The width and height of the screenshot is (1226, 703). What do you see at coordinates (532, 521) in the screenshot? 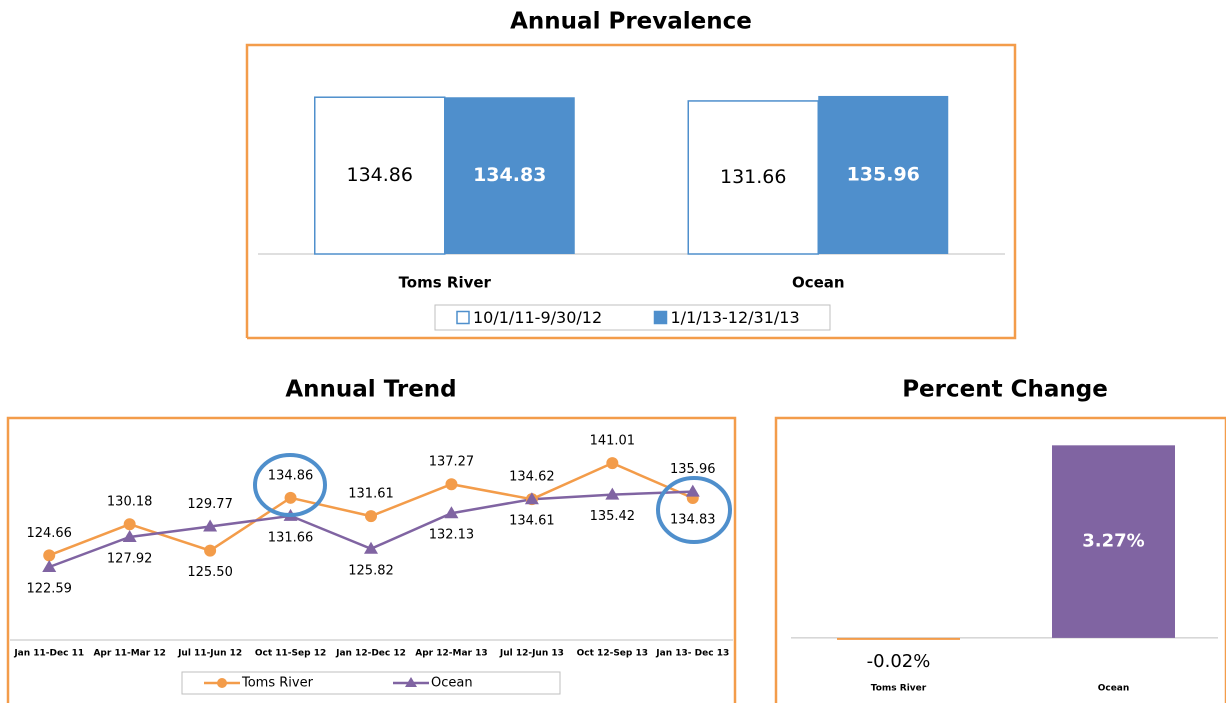
I see `data-label: 134.61` at bounding box center [532, 521].